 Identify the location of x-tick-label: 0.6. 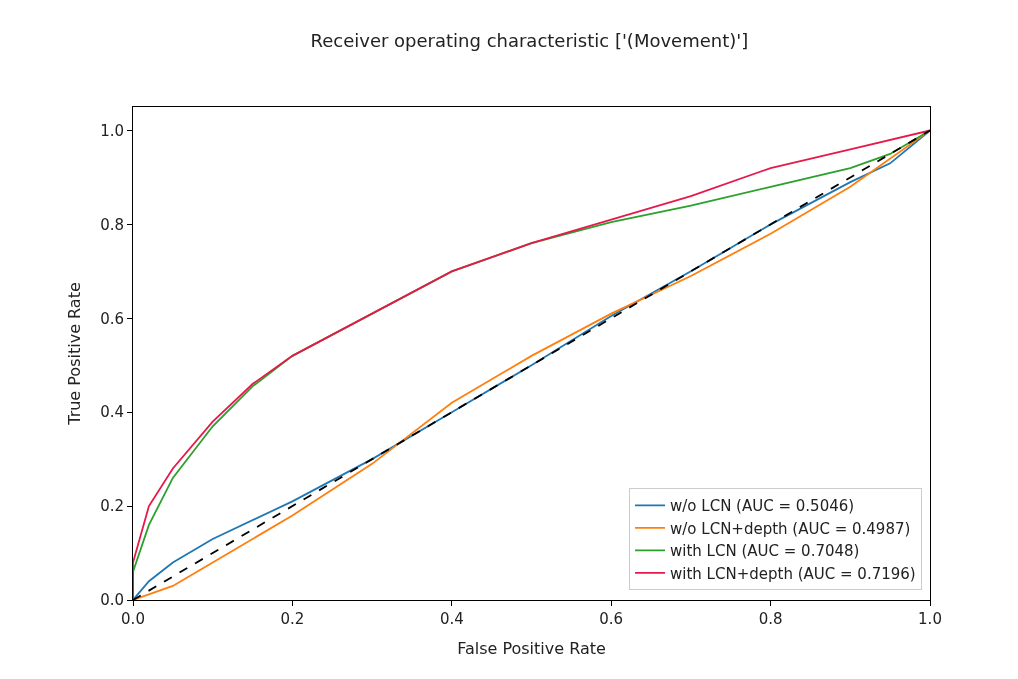
(611, 619).